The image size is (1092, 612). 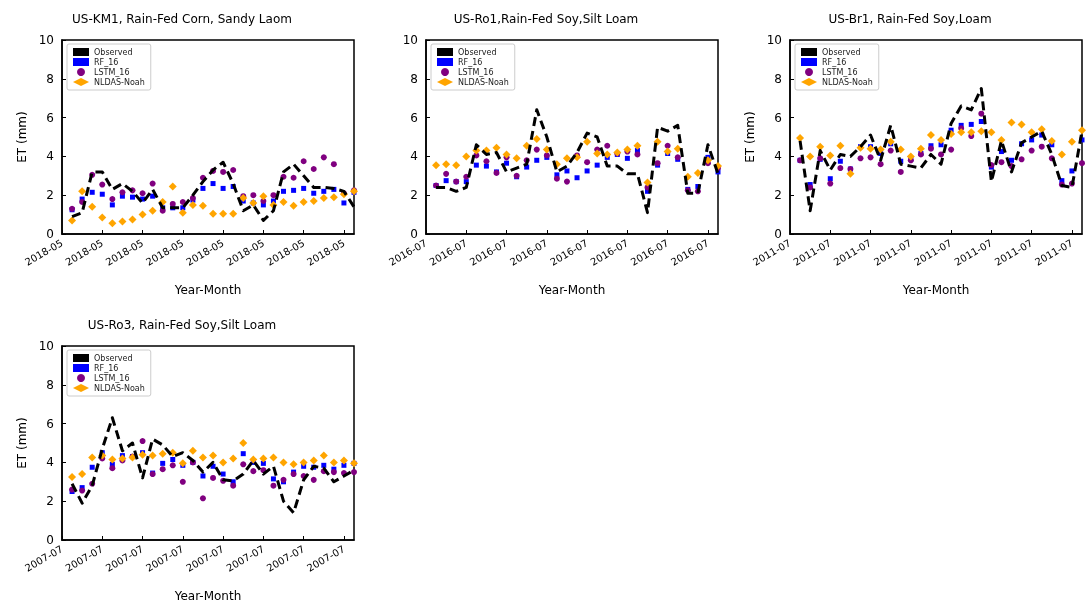 What do you see at coordinates (546, 19) in the screenshot?
I see `chart-title: US-Ro1,Rain-Fed Soy,Silt Loam` at bounding box center [546, 19].